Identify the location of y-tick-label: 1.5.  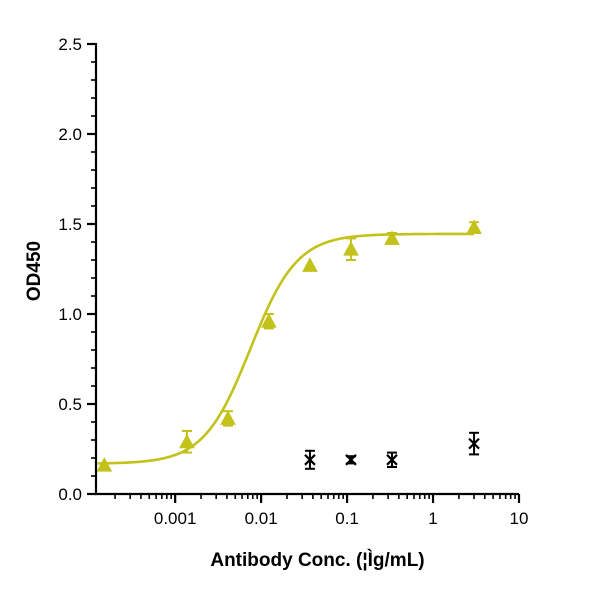
(70, 224).